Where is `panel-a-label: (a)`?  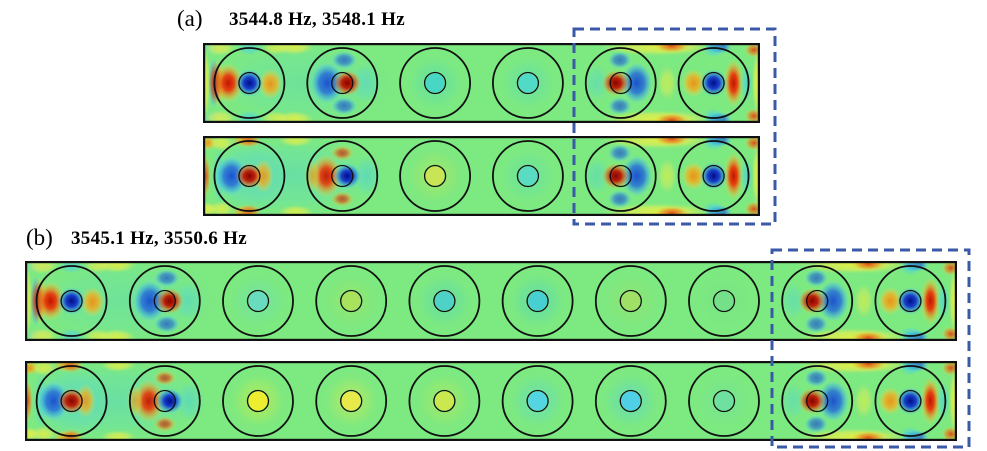
panel-a-label: (a) is located at coordinates (190, 18).